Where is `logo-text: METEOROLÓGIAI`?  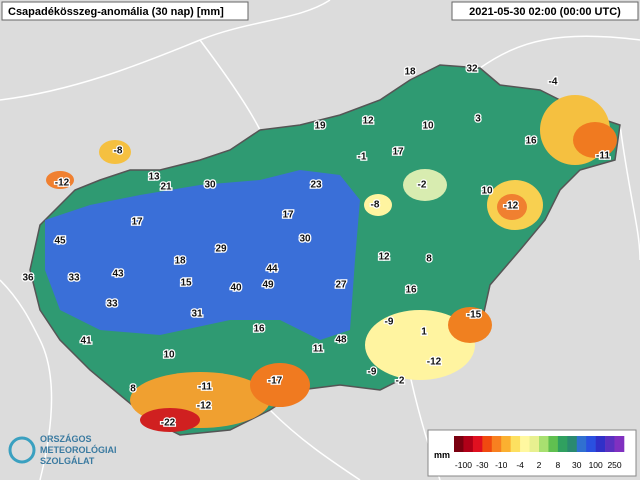 logo-text: METEOROLÓGIAI is located at coordinates (78, 449).